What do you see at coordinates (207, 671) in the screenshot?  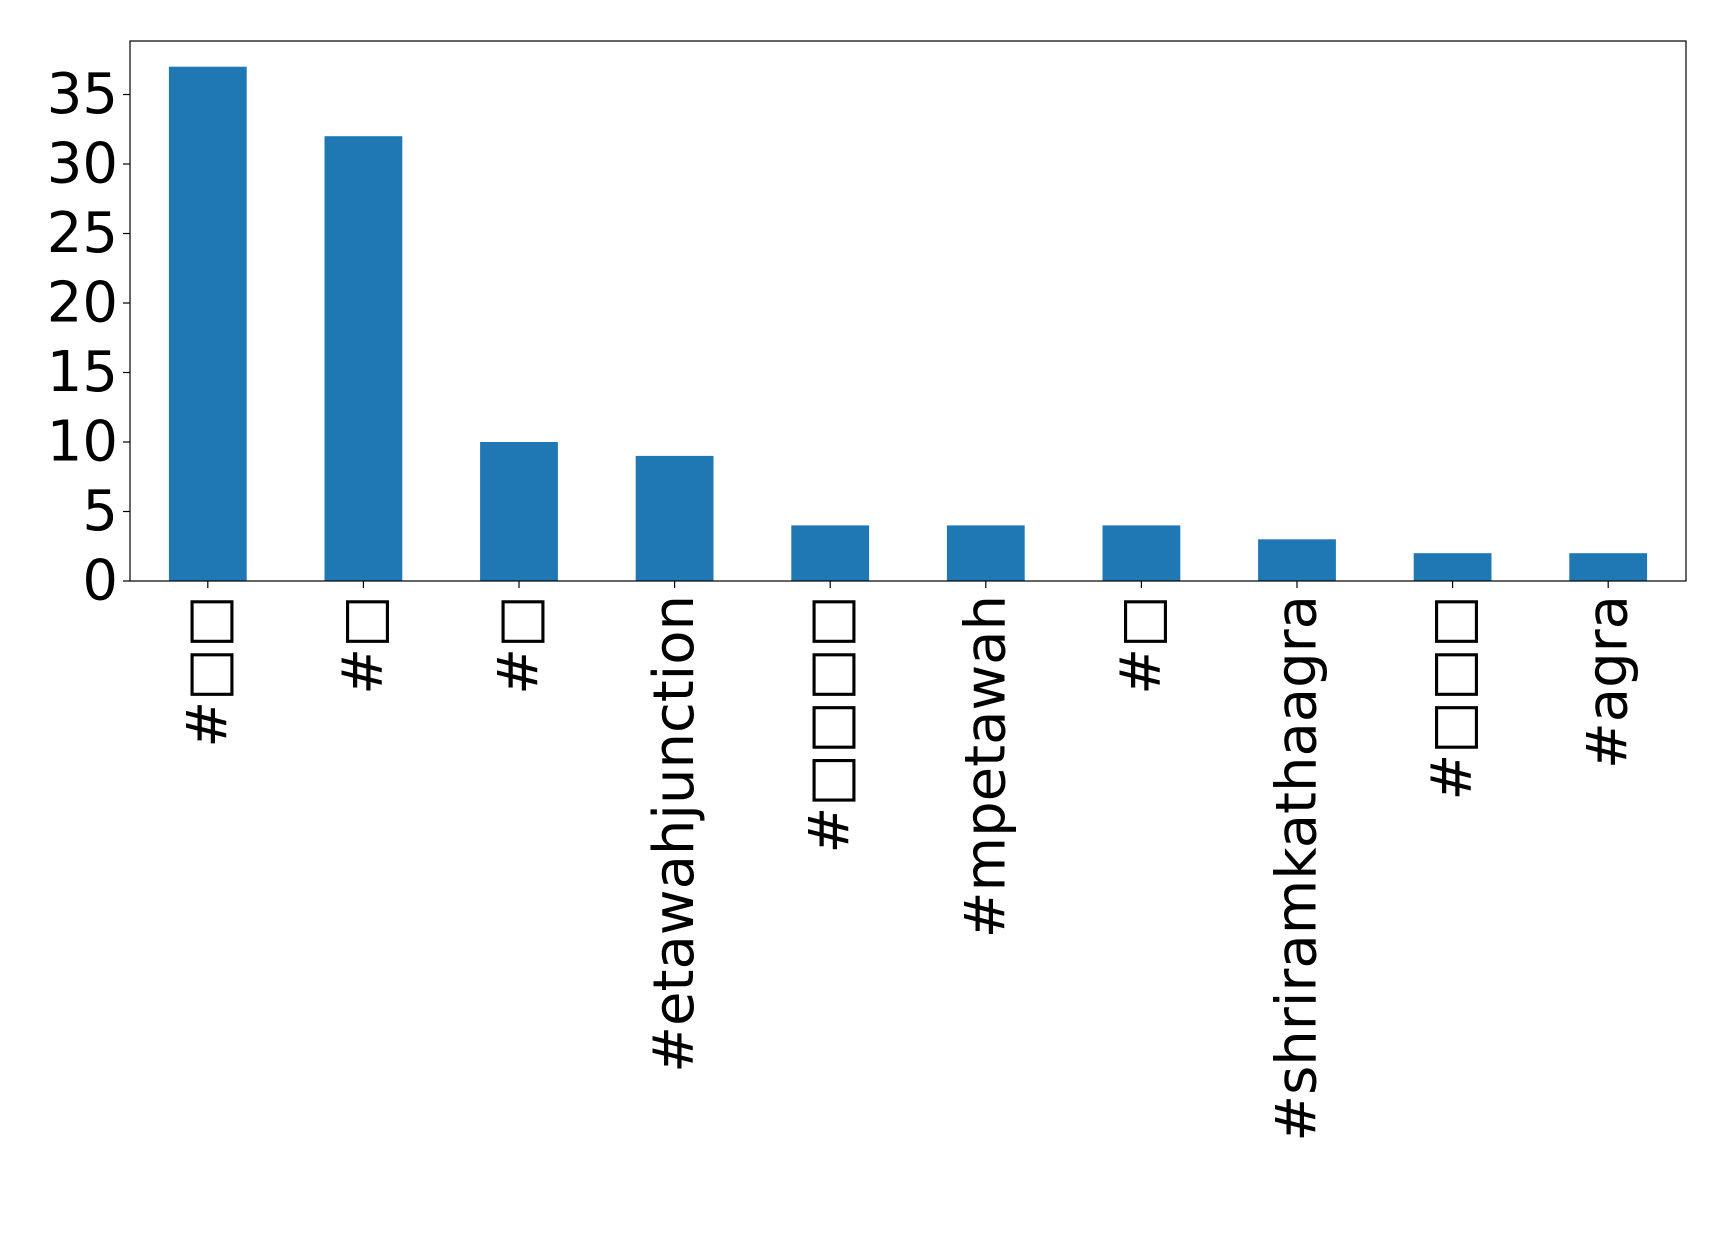 I see `x-tick-label: #□□` at bounding box center [207, 671].